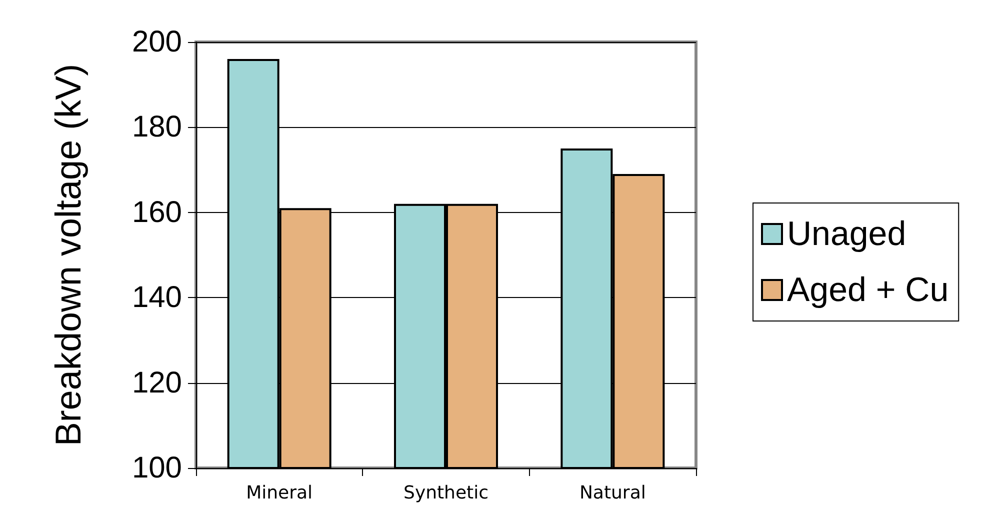 This screenshot has width=988, height=524. I want to click on legend-label: Aged + Cu, so click(868, 290).